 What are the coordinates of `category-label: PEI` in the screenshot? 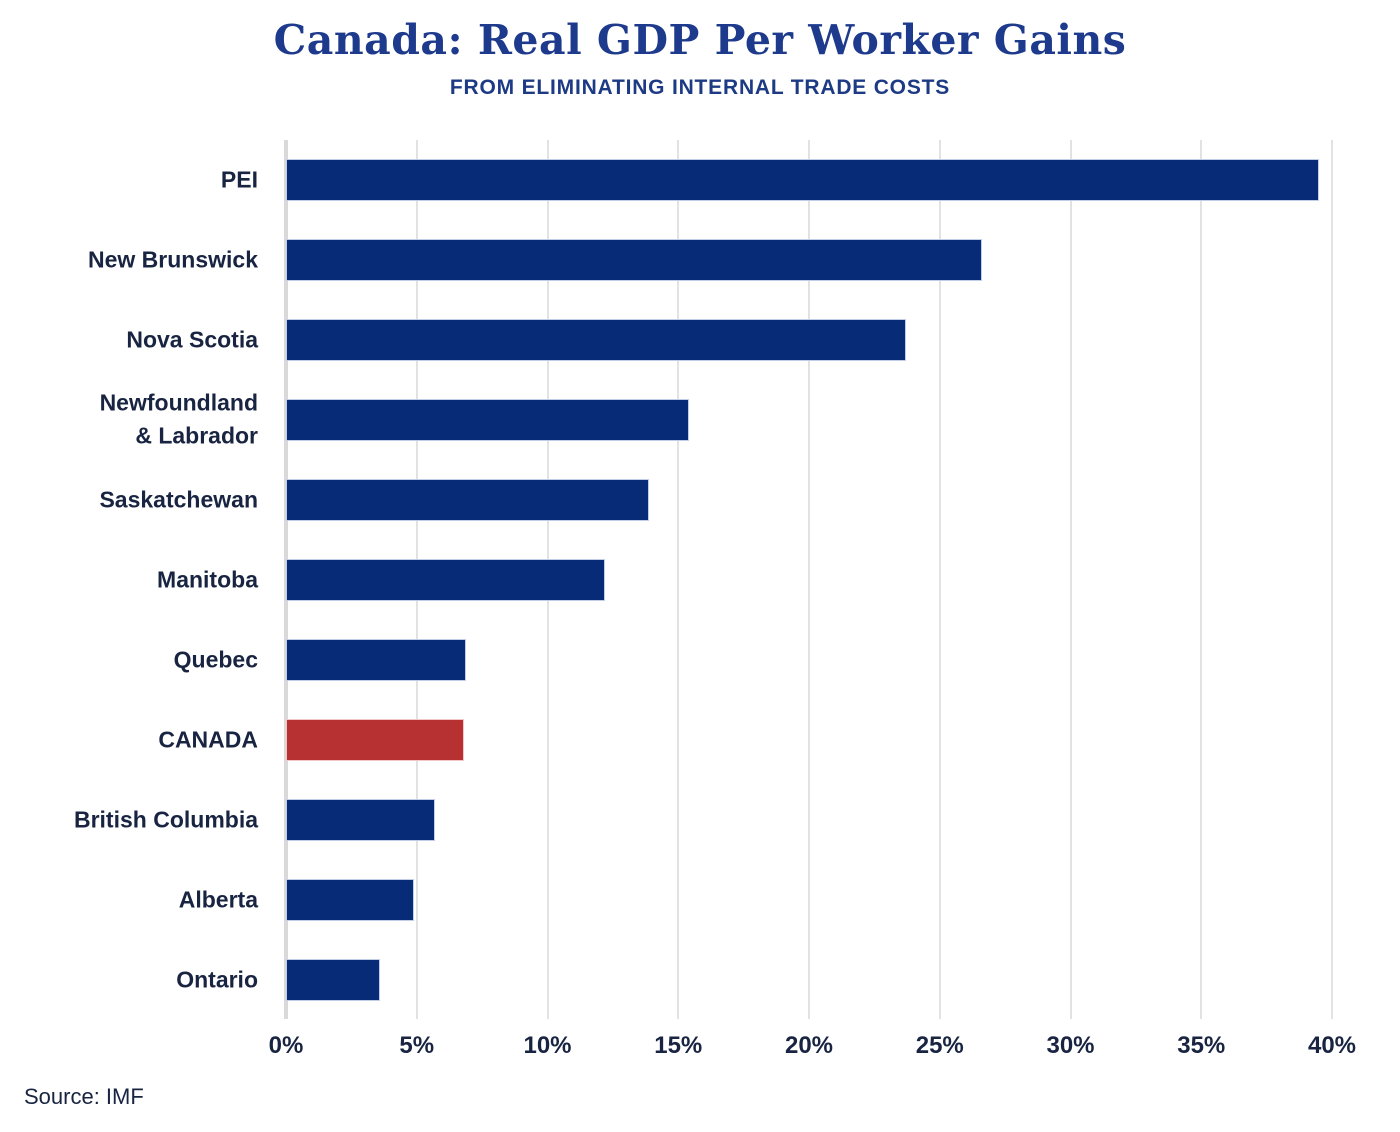 It's located at (239, 179).